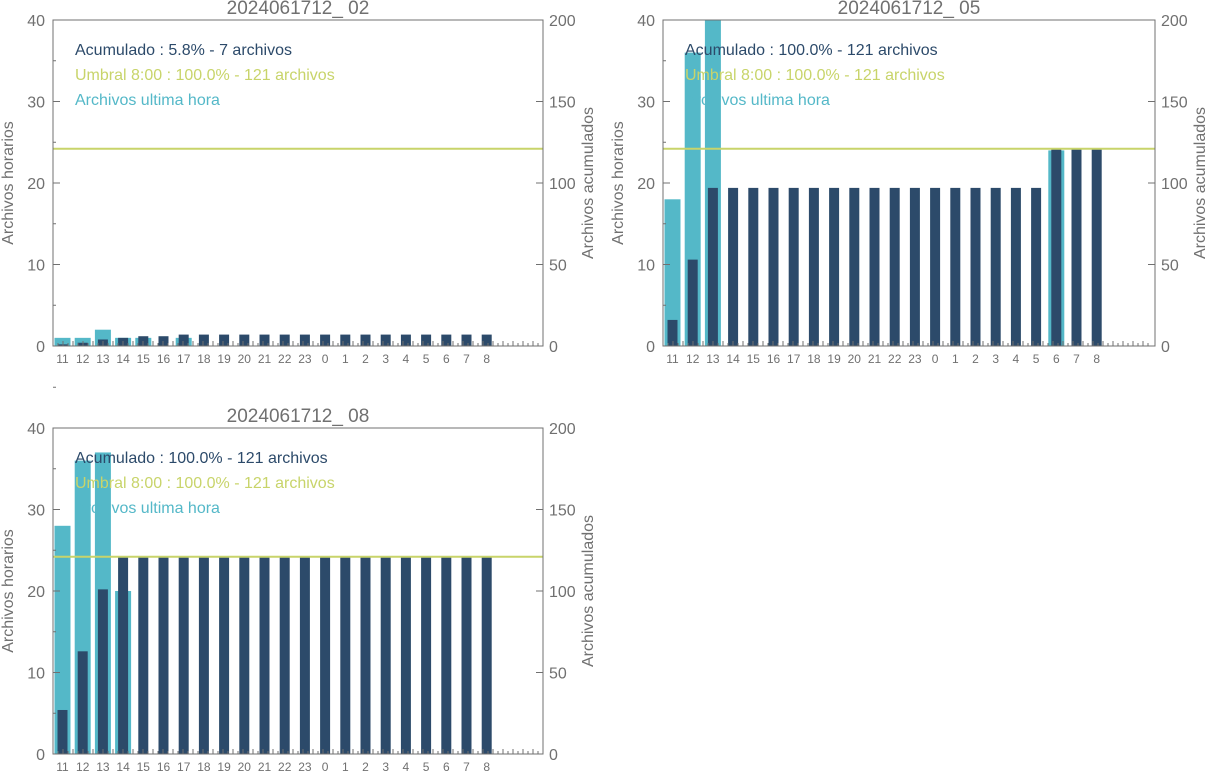 The width and height of the screenshot is (1206, 776). I want to click on x-tick-label: 1, so click(345, 765).